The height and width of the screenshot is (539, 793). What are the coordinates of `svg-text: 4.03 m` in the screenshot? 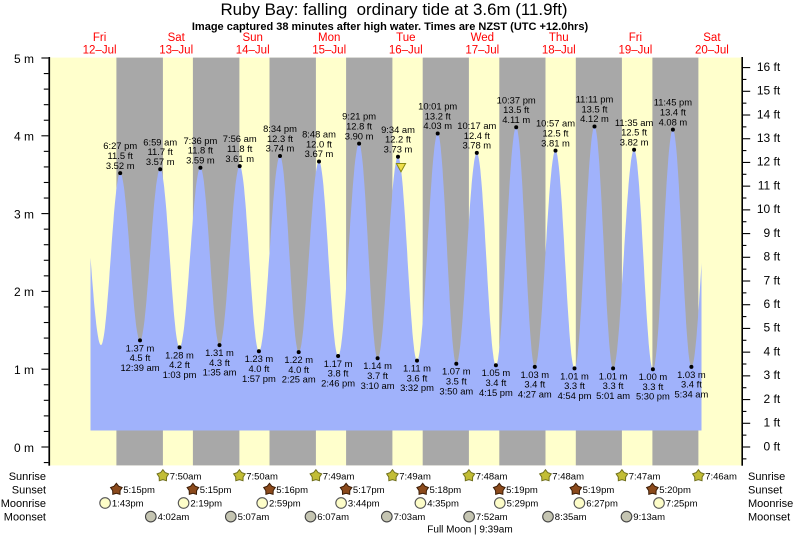 It's located at (437, 125).